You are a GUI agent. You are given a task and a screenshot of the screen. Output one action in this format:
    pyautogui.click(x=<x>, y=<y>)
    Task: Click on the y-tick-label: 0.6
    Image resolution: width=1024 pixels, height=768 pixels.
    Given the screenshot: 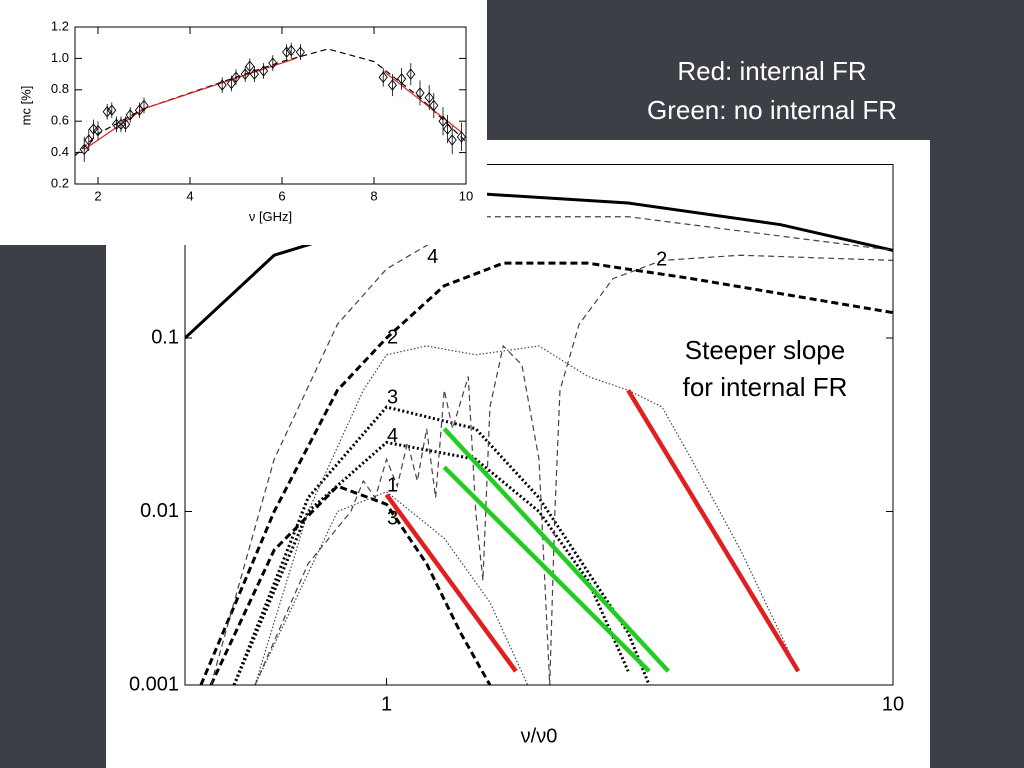 What is the action you would take?
    pyautogui.click(x=60, y=120)
    